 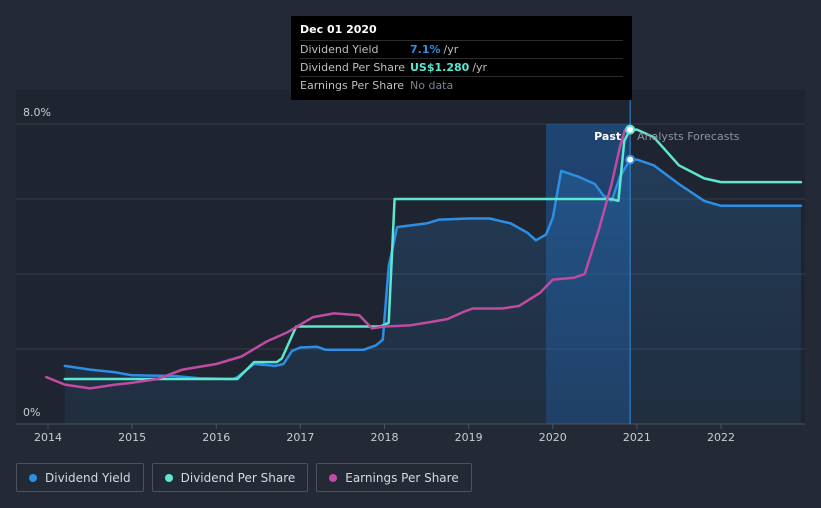 I want to click on x-tick-label: 2018, so click(x=385, y=437).